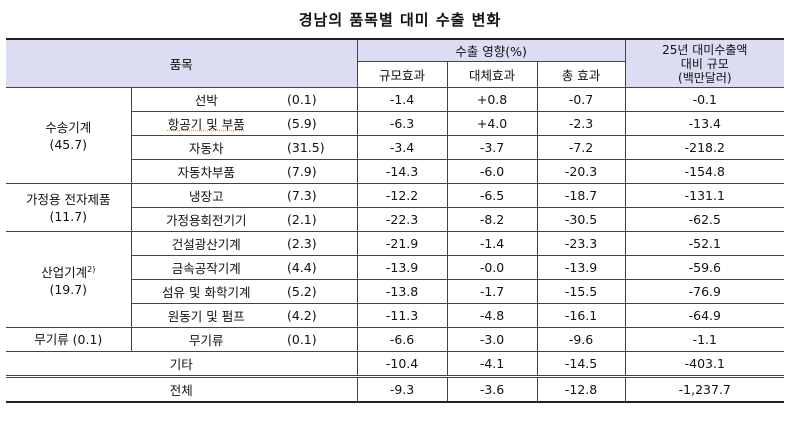  Describe the element at coordinates (492, 364) in the screenshot. I see `other-sub-value: -4.1` at that location.